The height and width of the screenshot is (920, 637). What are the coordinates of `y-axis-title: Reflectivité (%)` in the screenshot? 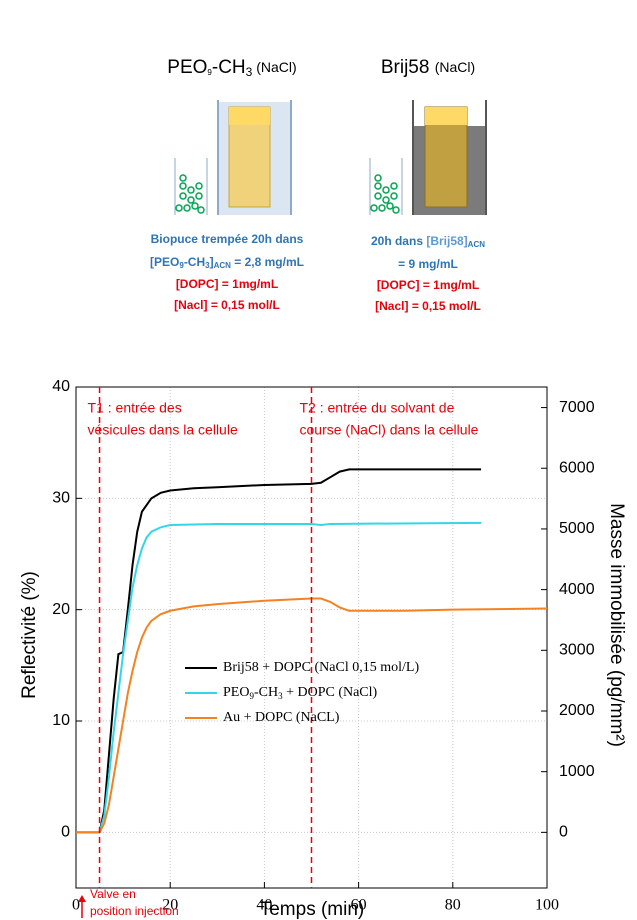 It's located at (29, 635).